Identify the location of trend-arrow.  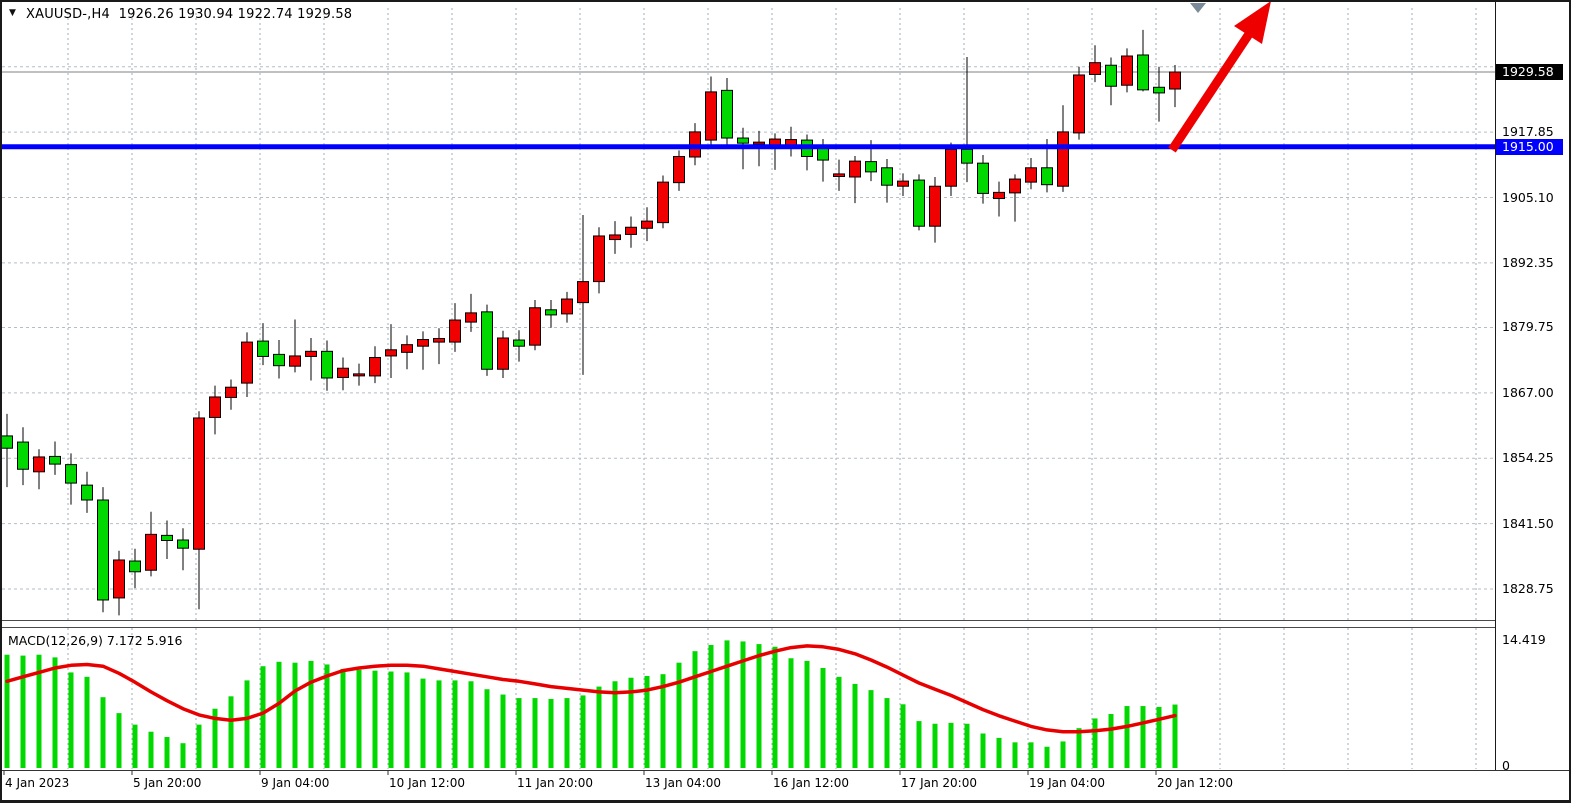
(1219, 77).